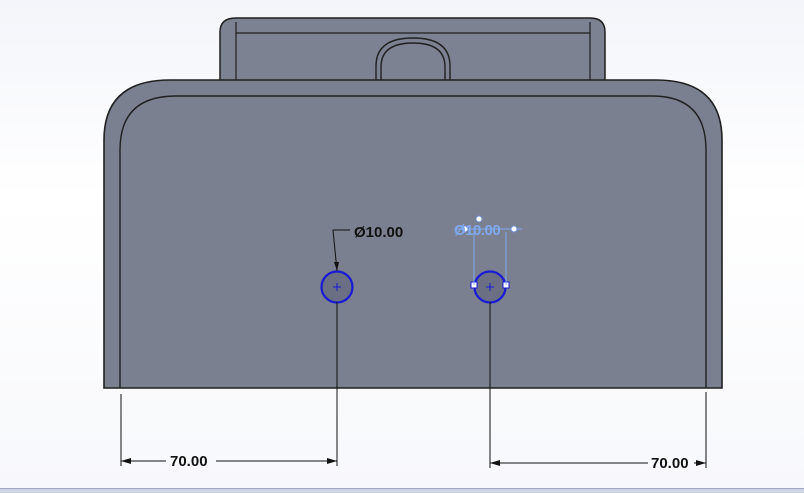 Image resolution: width=804 pixels, height=493 pixels. I want to click on upper-tab-body, so click(412, 51).